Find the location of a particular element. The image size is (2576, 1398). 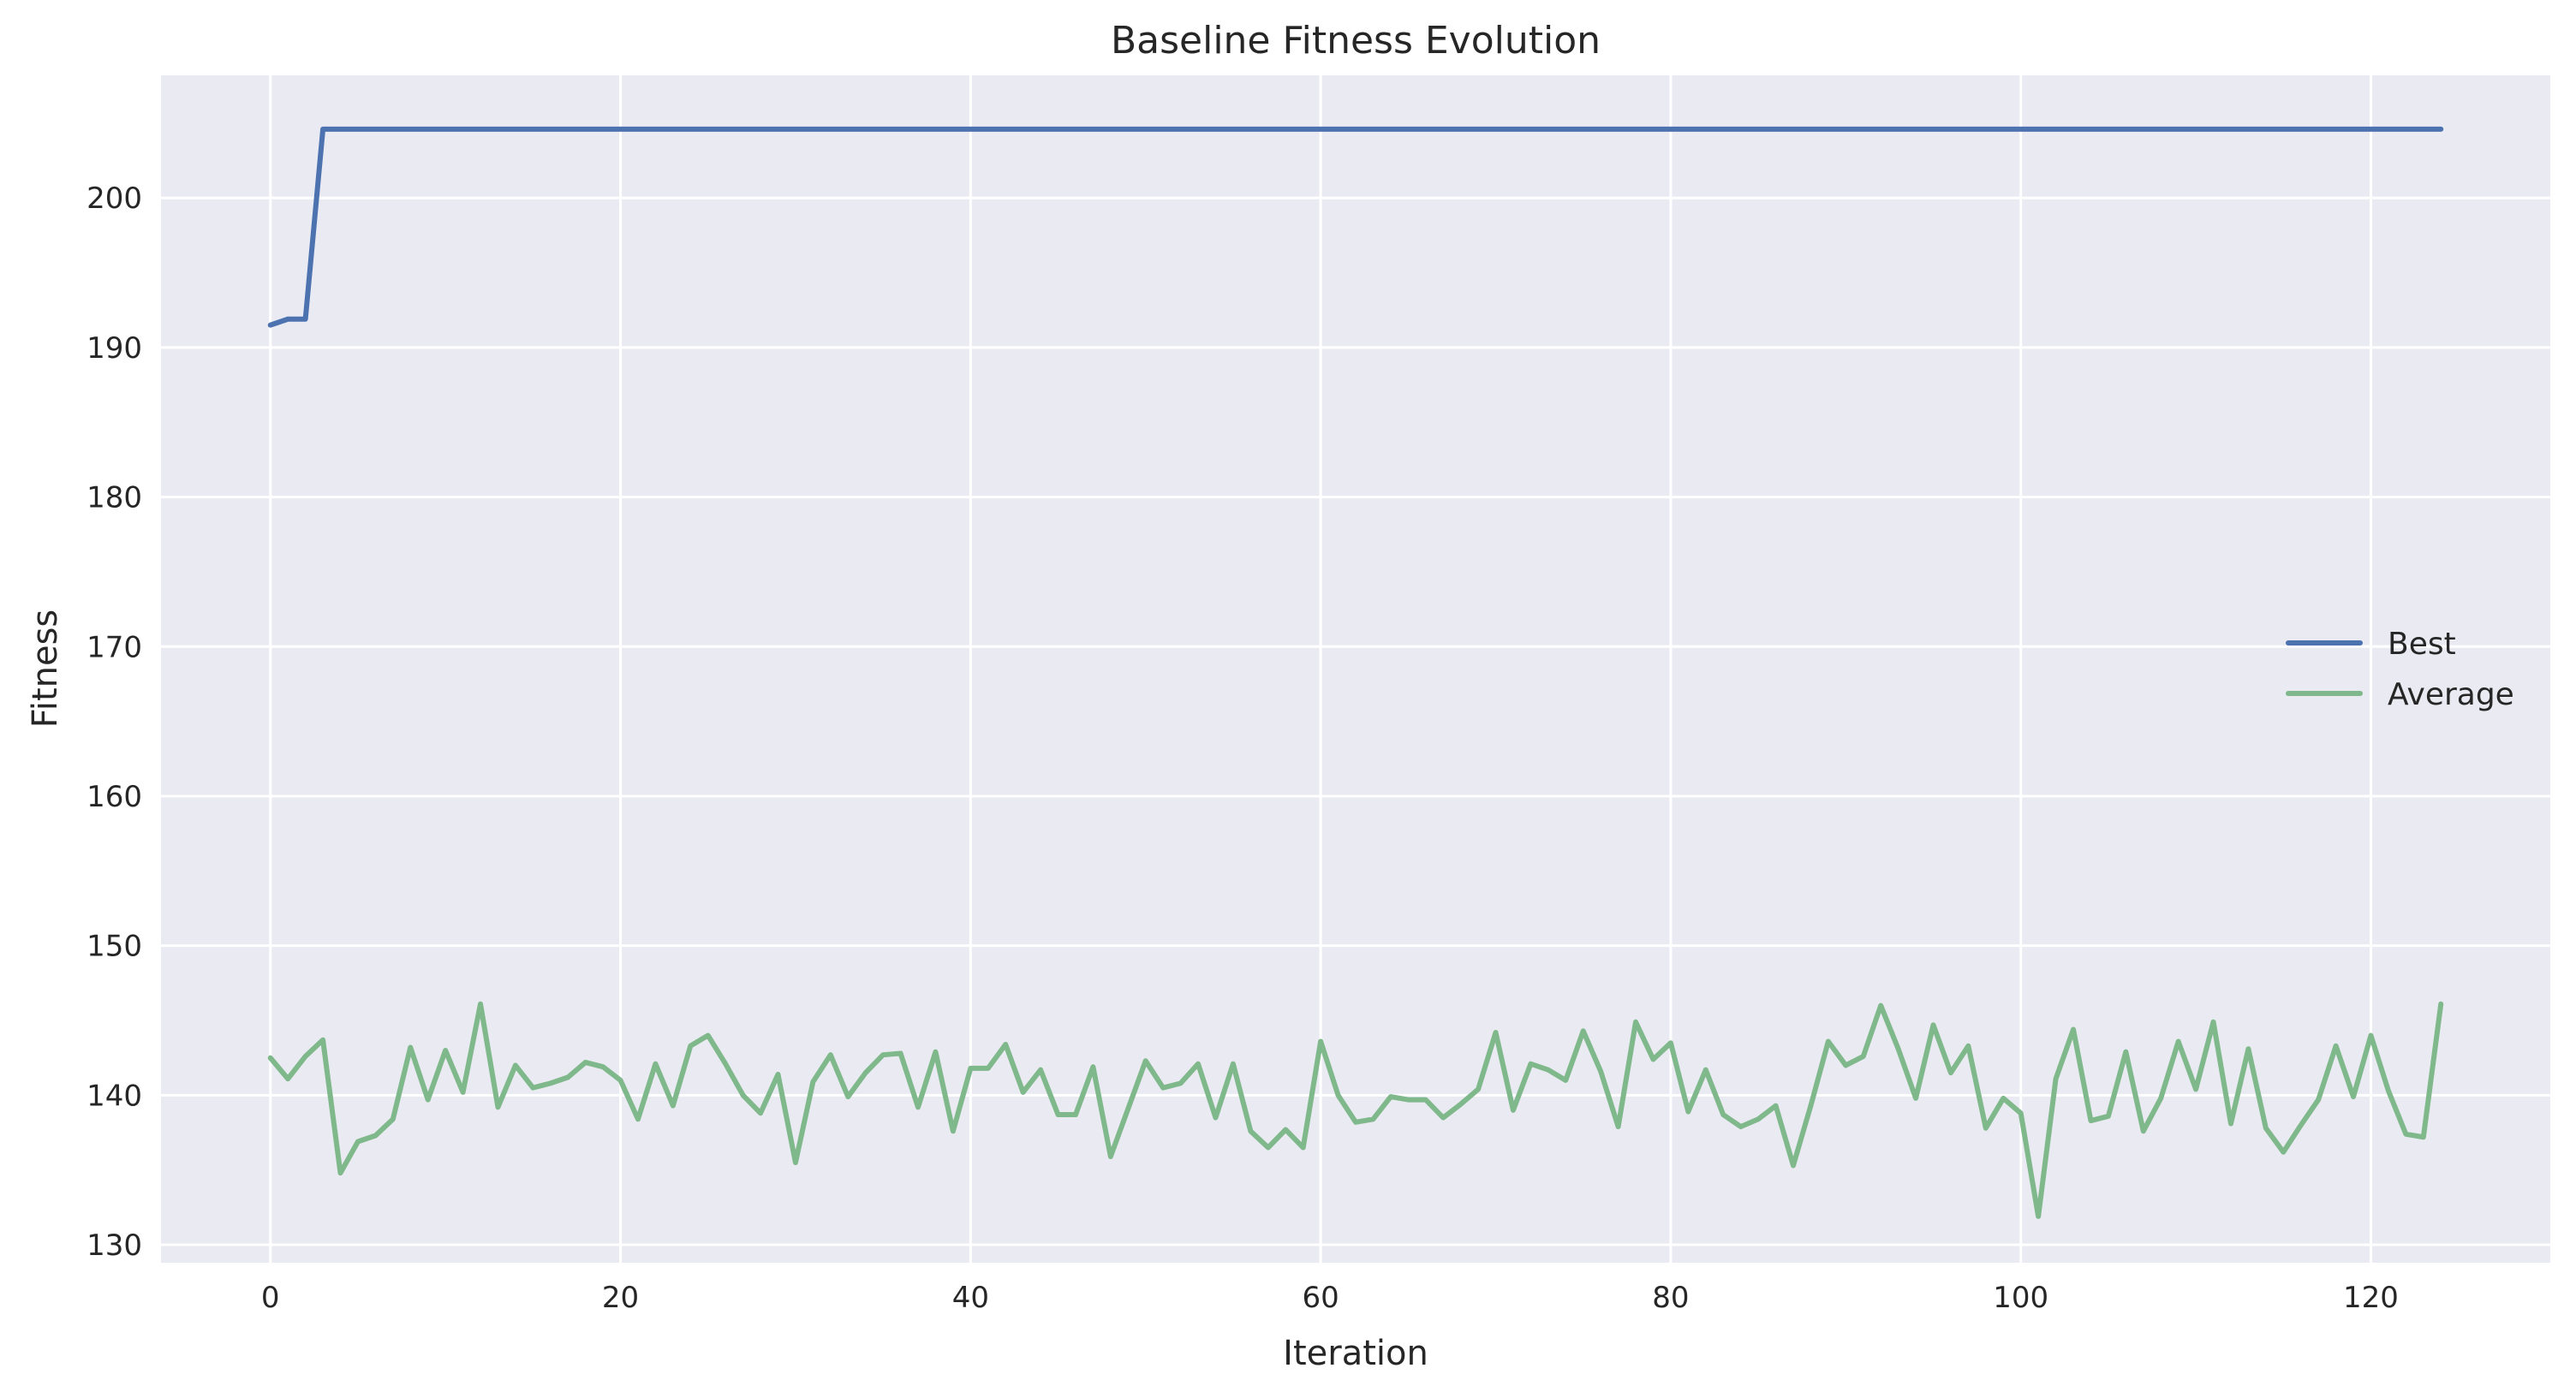

legend-label-best: Best is located at coordinates (2422, 644).